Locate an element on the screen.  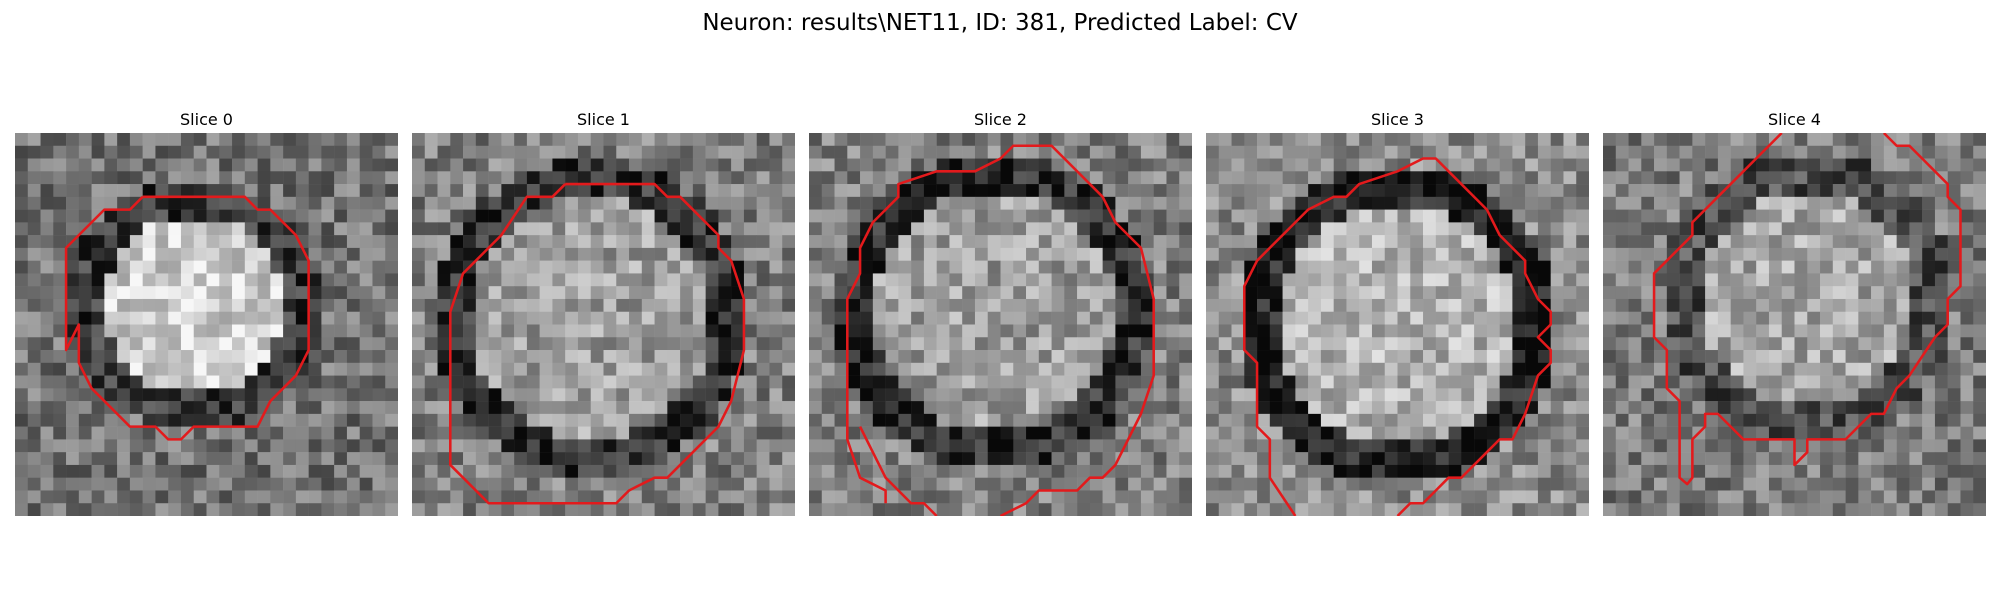
slice-panel-1: Slice 1 is located at coordinates (603, 312).